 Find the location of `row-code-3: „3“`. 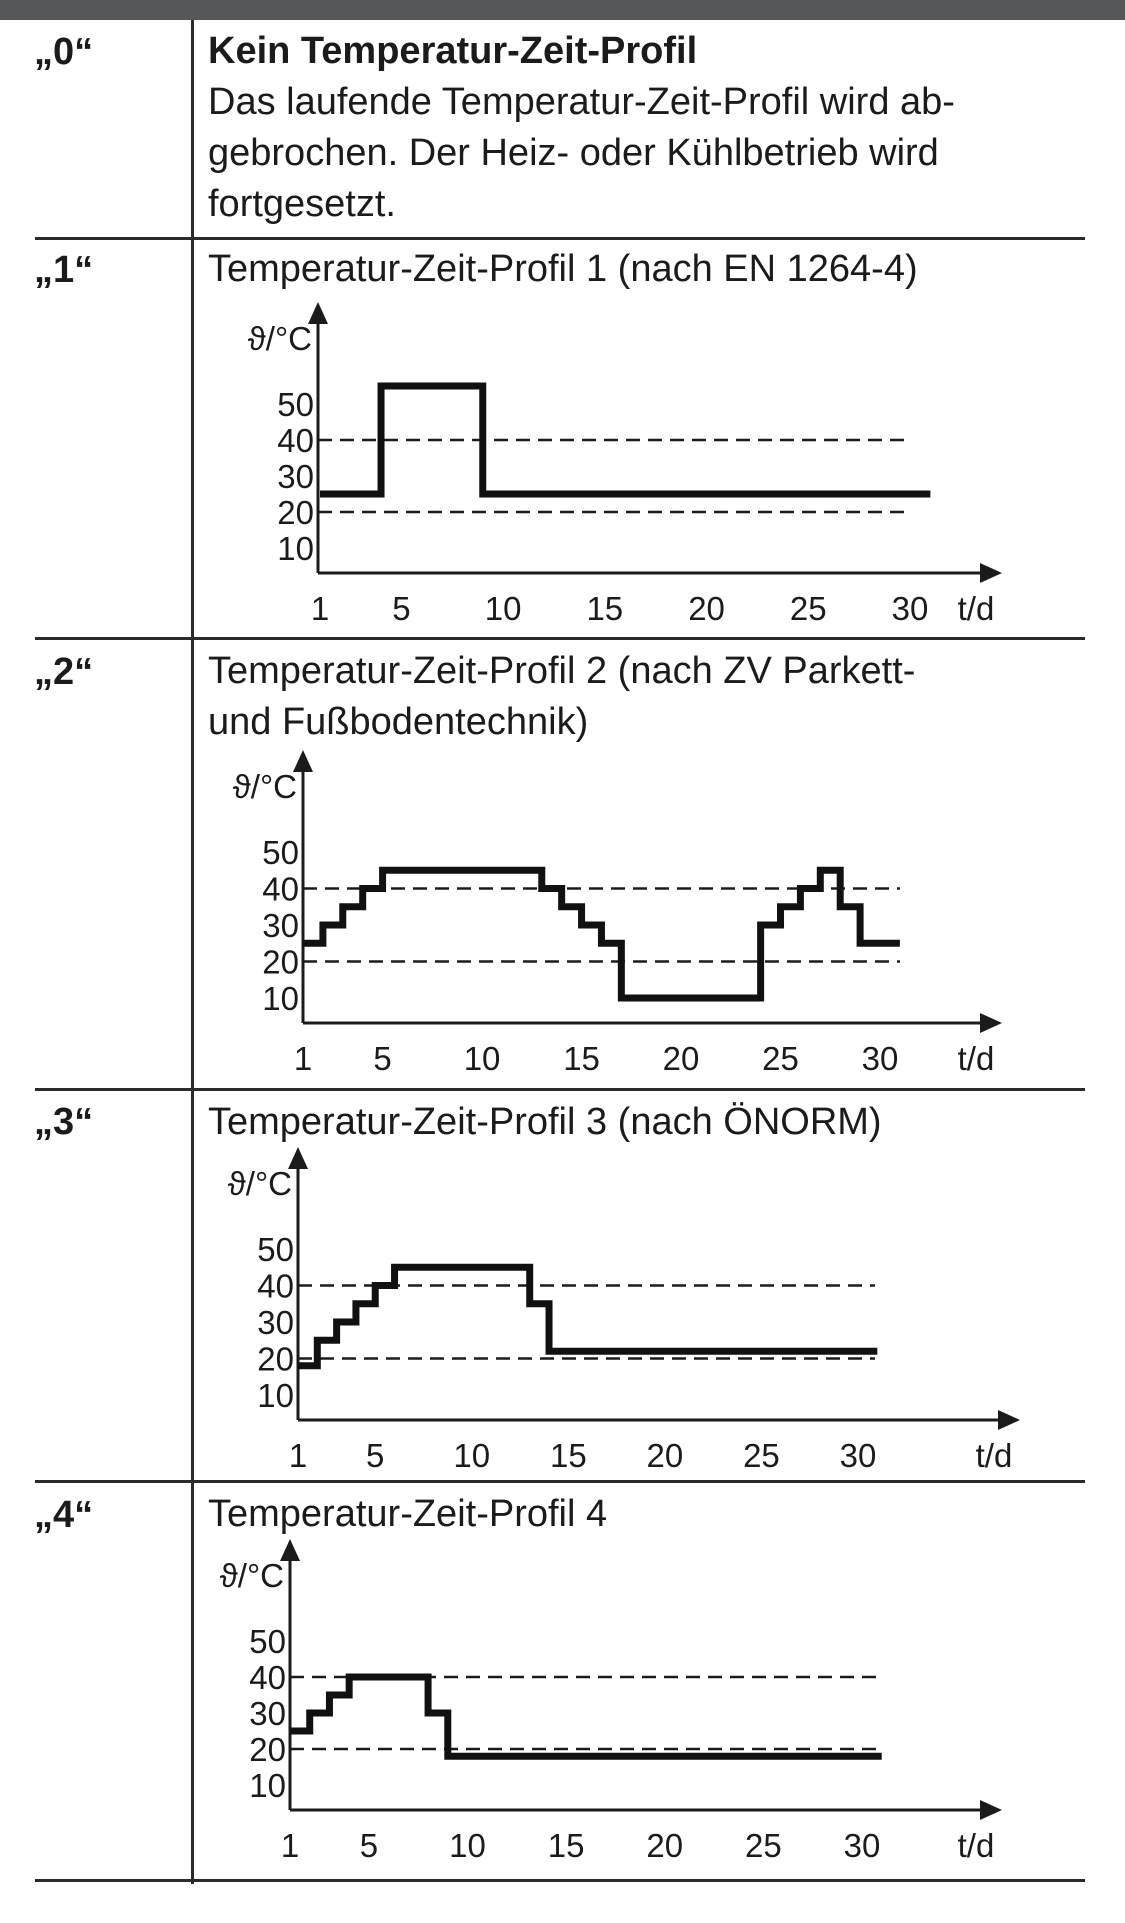

row-code-3: „3“ is located at coordinates (64, 1122).